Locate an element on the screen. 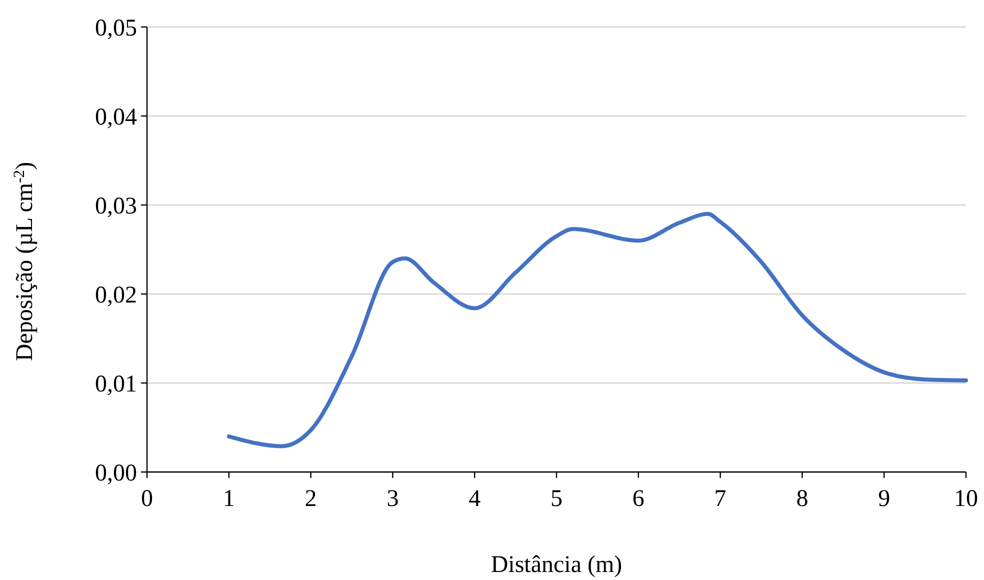  x-tick-label: 2 is located at coordinates (310, 499).